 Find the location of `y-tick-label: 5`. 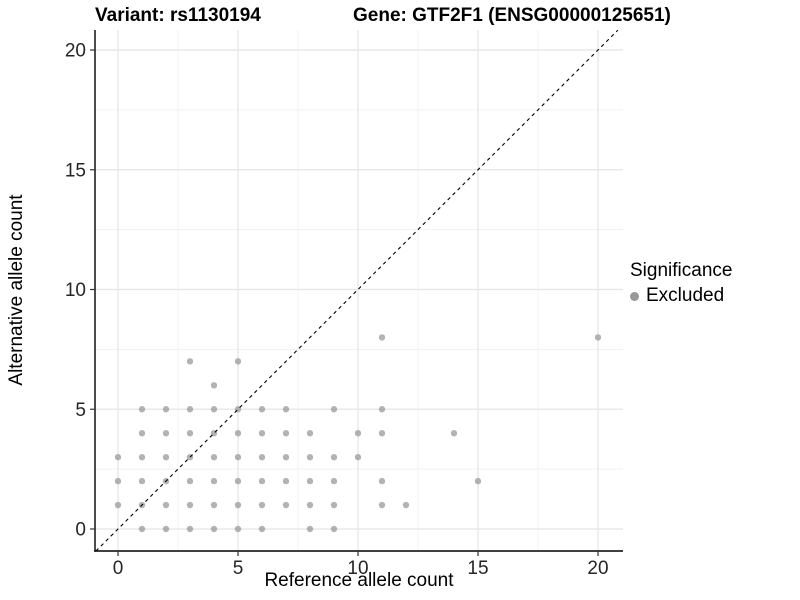

y-tick-label: 5 is located at coordinates (80, 410).